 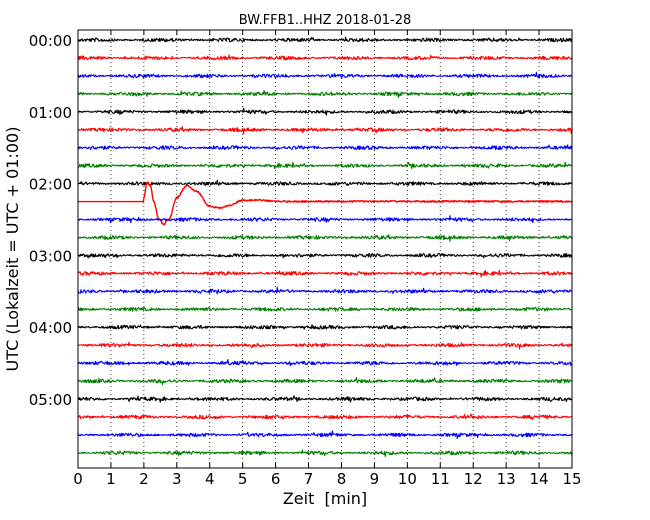 I want to click on x-tick-label: 13, so click(x=506, y=479).